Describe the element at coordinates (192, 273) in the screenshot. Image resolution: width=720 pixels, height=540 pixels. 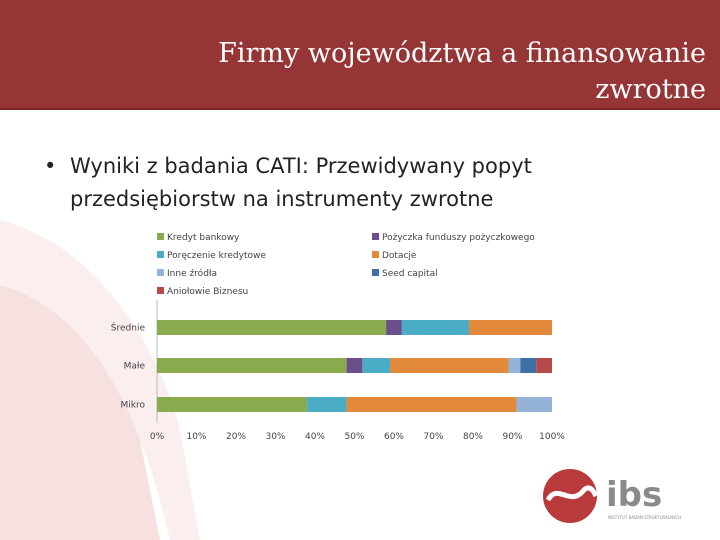
I see `legend-label: Inne źródła` at that location.